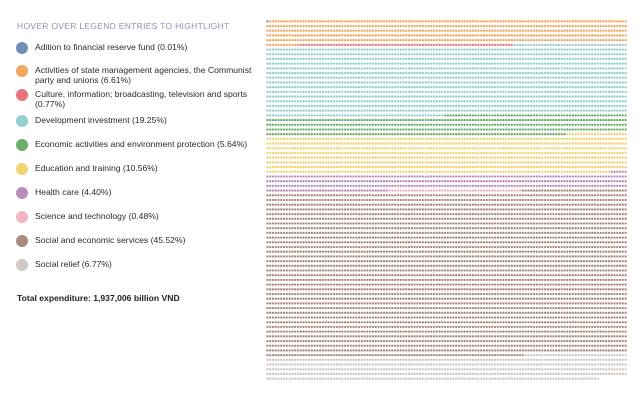 The width and height of the screenshot is (640, 400). Describe the element at coordinates (138, 241) in the screenshot. I see `legend-item-social-economic-services: Social and economic services (45.52%)` at that location.